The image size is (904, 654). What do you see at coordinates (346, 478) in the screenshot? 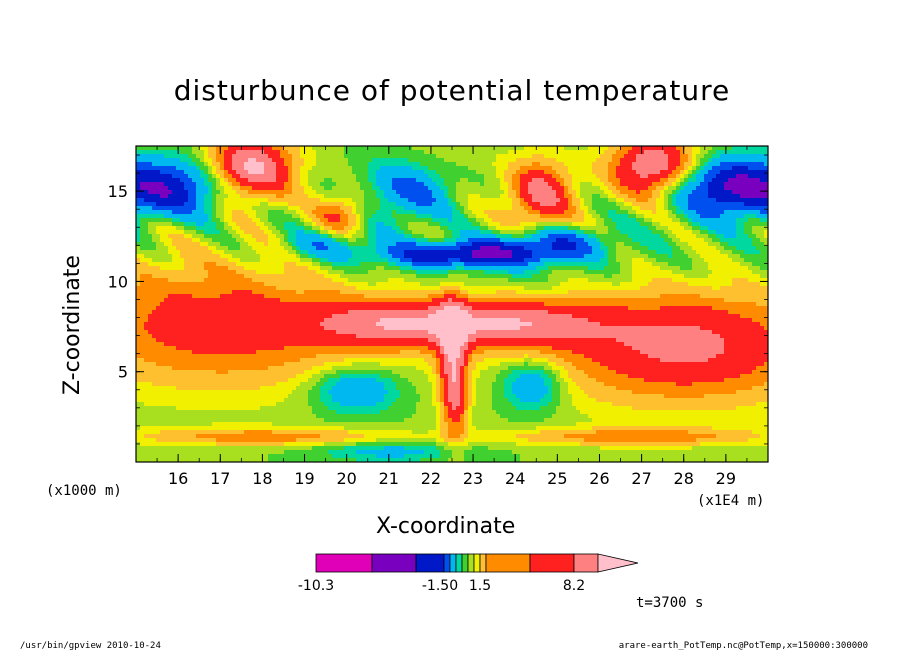
I see `x-tick-label: 20` at bounding box center [346, 478].